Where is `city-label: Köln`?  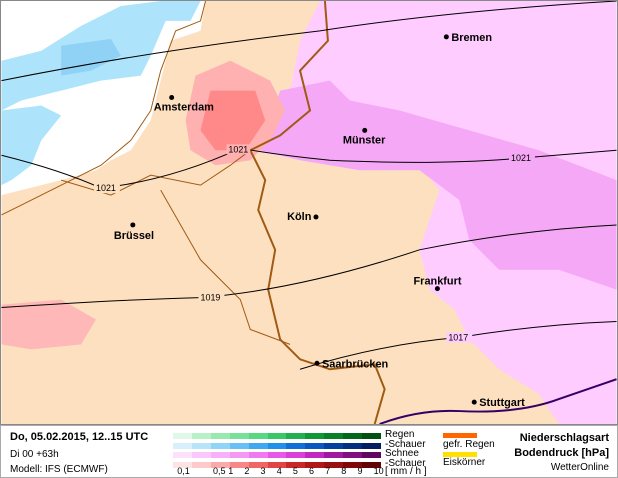 city-label: Köln is located at coordinates (299, 217).